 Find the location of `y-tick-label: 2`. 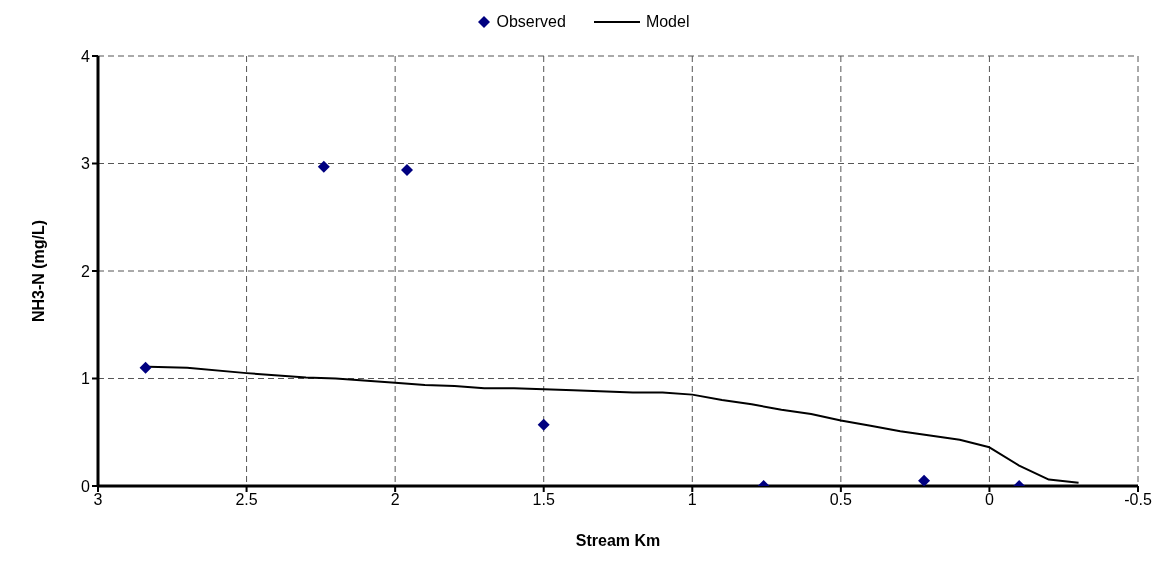

y-tick-label: 2 is located at coordinates (86, 271).